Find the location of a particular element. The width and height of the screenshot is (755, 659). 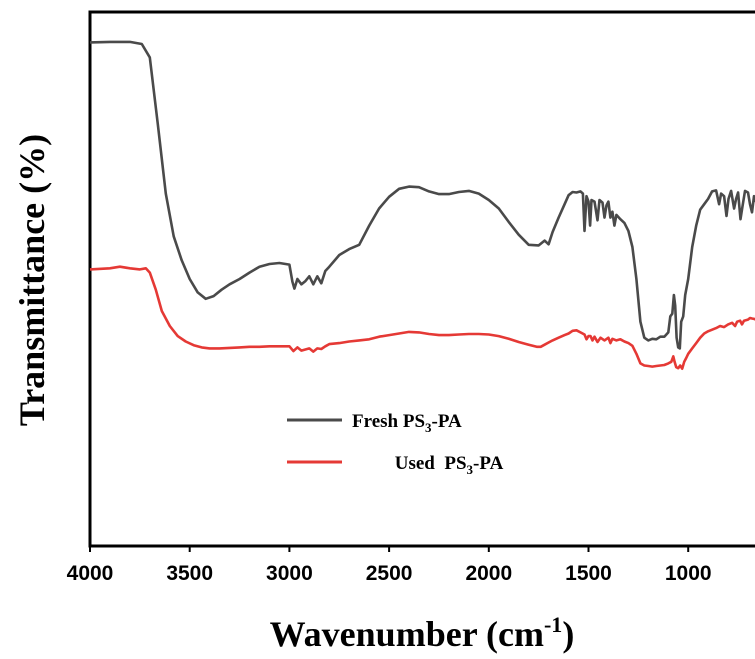

legend-label-used: Used PS3-PA is located at coordinates (444, 465).